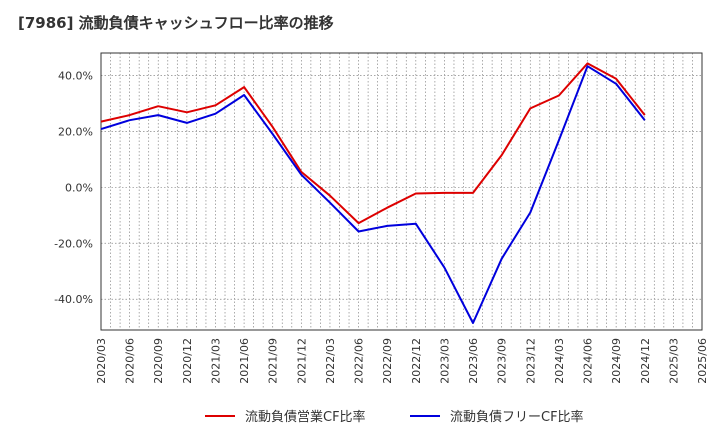  What do you see at coordinates (444, 361) in the screenshot?
I see `x-tick-label: 2023/03` at bounding box center [444, 361].